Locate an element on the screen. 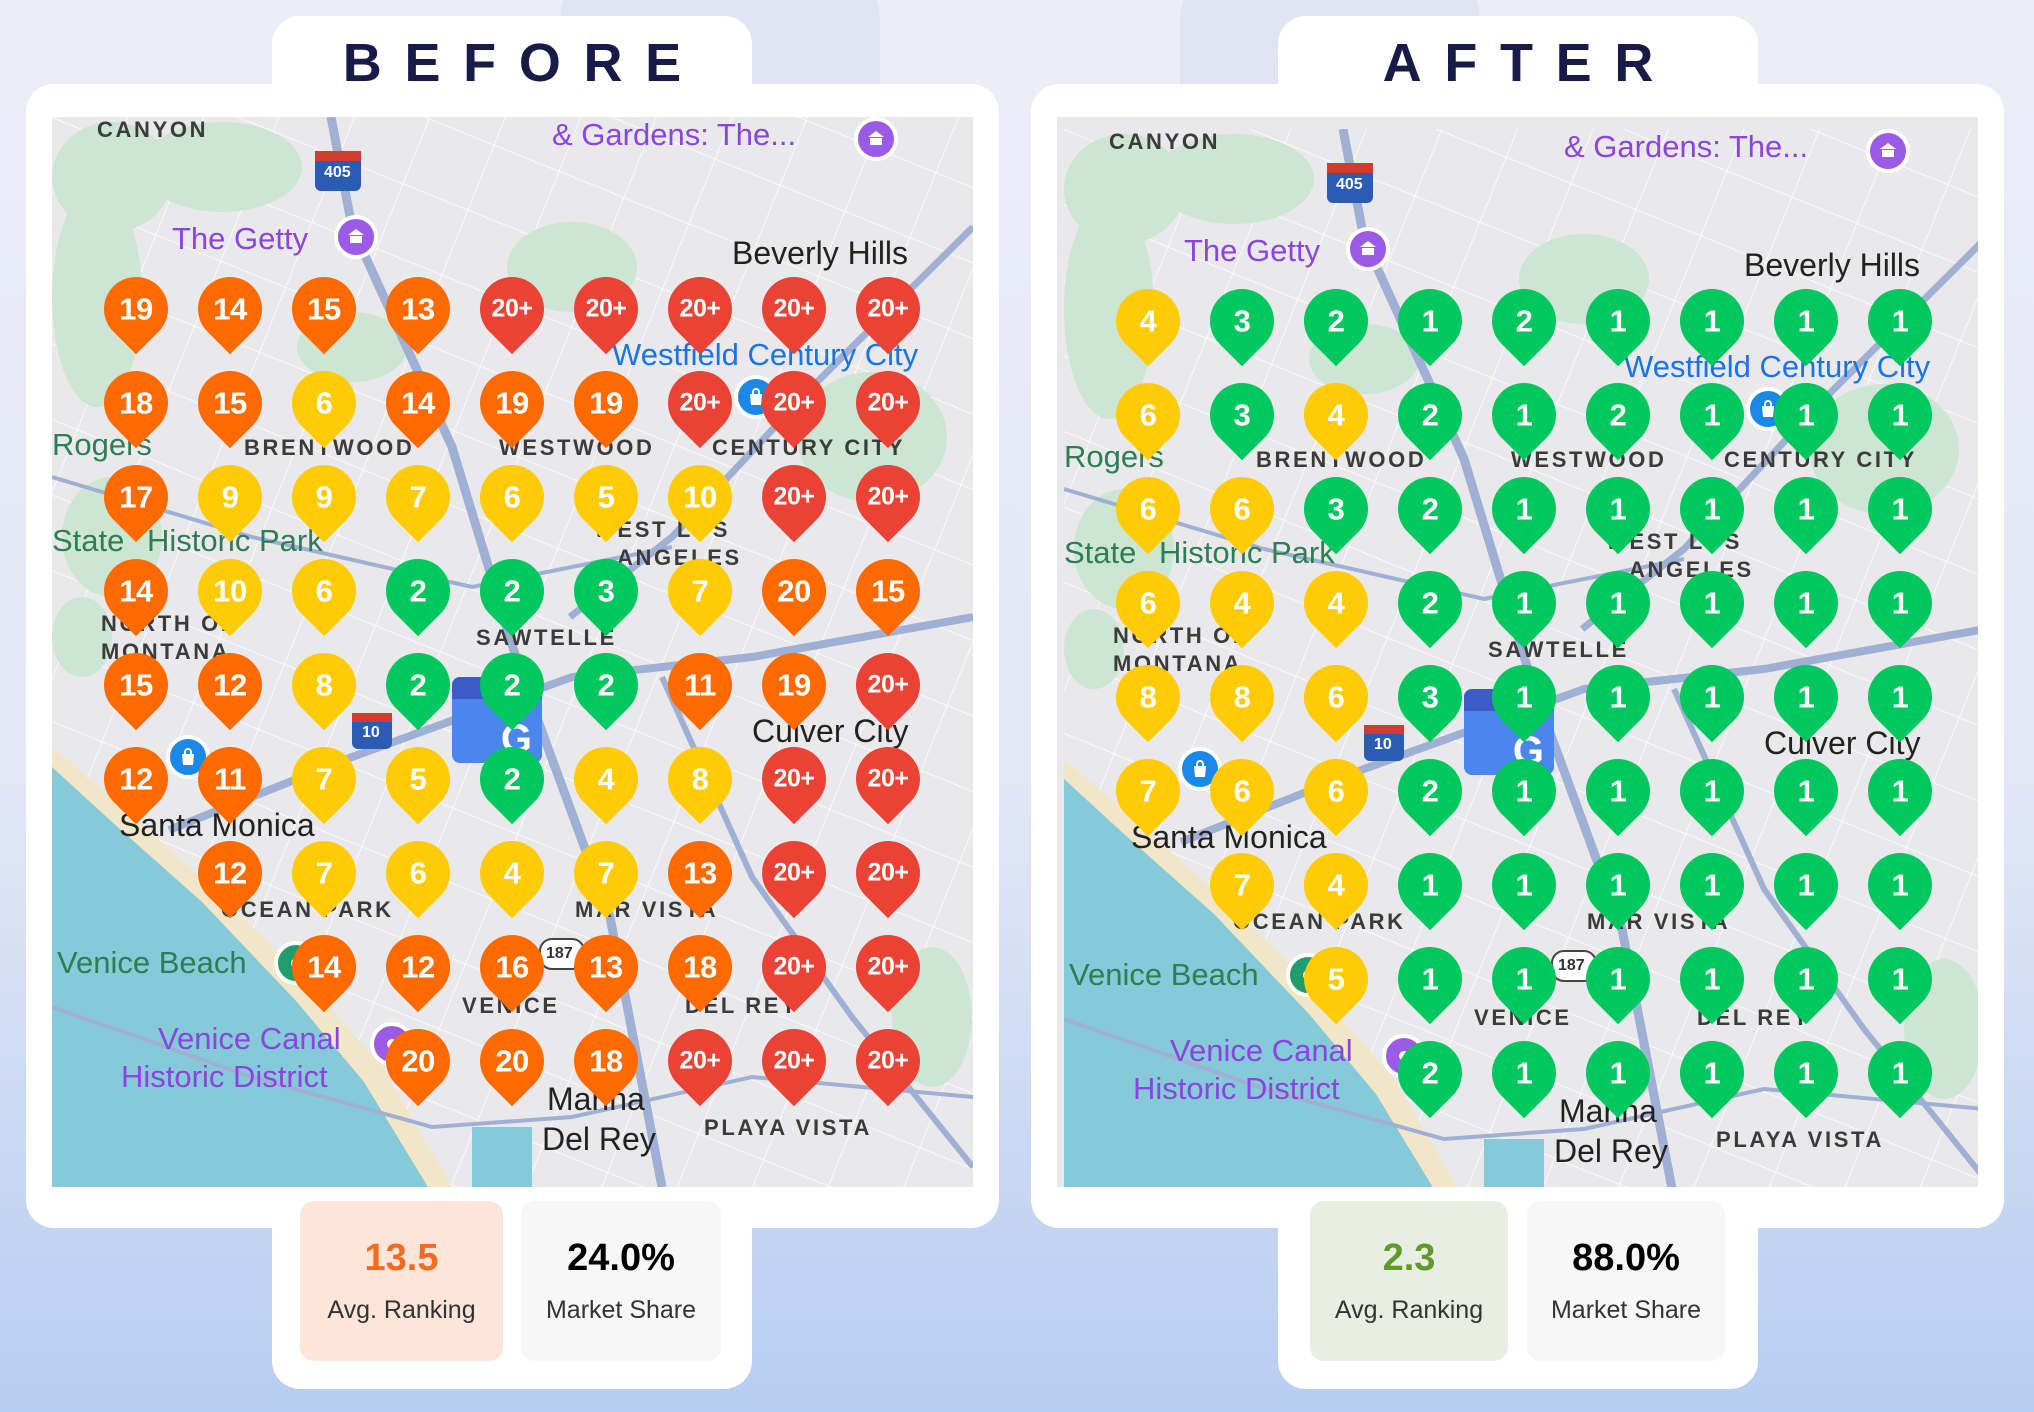  rank-pin: 16 is located at coordinates (512, 967).